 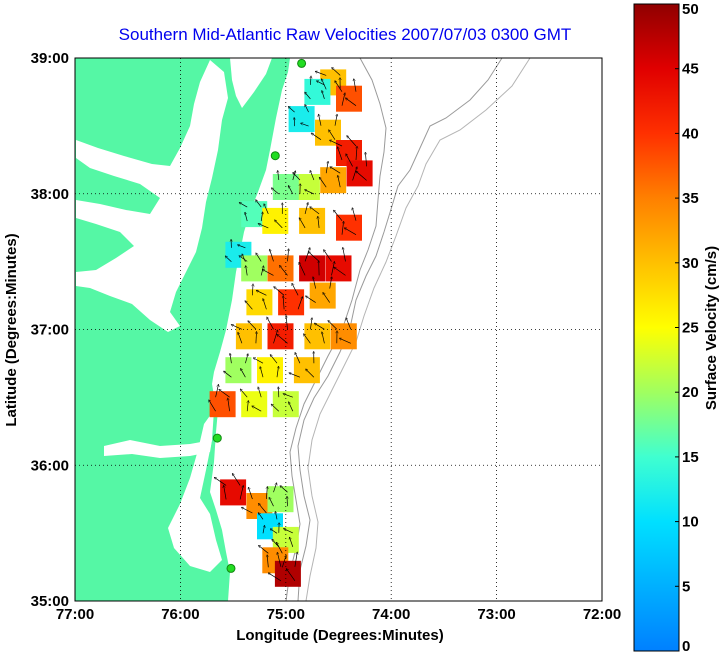 What do you see at coordinates (690, 133) in the screenshot?
I see `colorbar-tick-label: 40` at bounding box center [690, 133].